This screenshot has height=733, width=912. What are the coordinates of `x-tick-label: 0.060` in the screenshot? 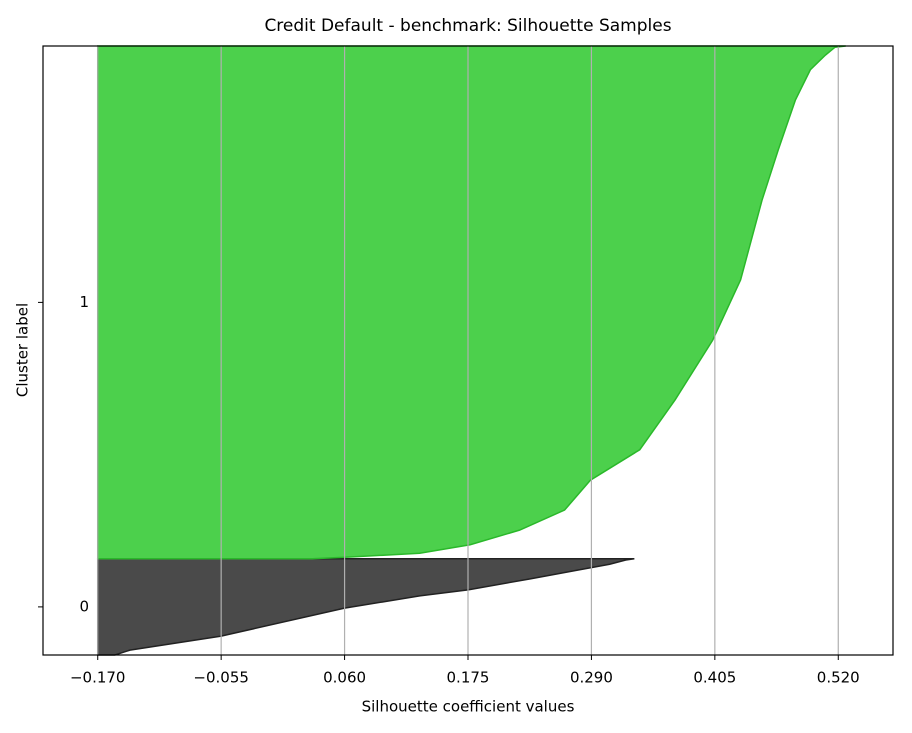 It's located at (344, 678).